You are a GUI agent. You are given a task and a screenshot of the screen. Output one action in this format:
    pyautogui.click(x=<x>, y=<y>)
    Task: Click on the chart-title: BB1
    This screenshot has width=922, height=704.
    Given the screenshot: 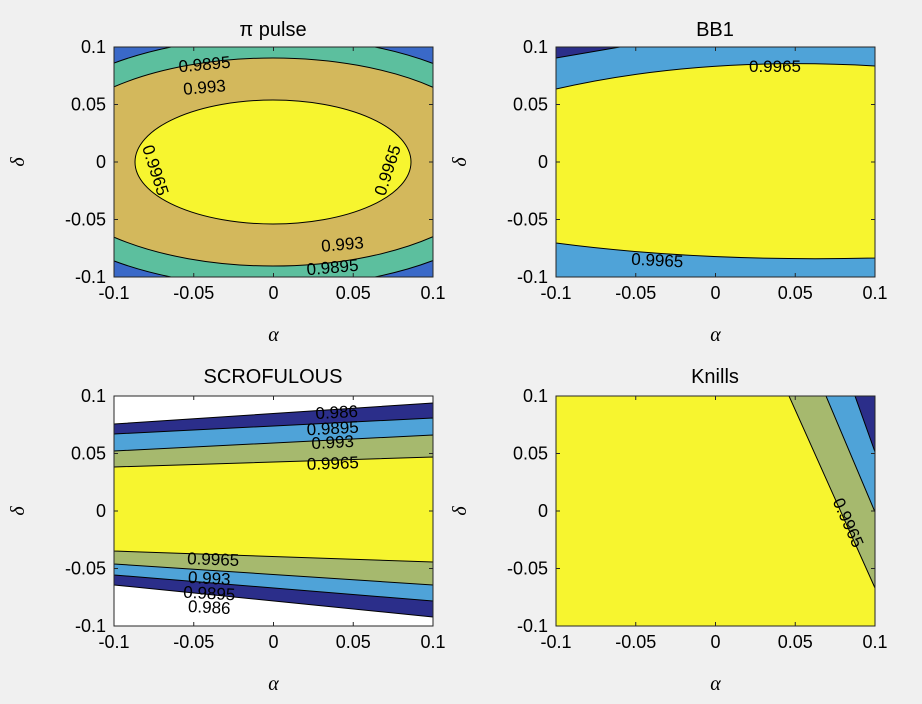 What is the action you would take?
    pyautogui.click(x=715, y=30)
    